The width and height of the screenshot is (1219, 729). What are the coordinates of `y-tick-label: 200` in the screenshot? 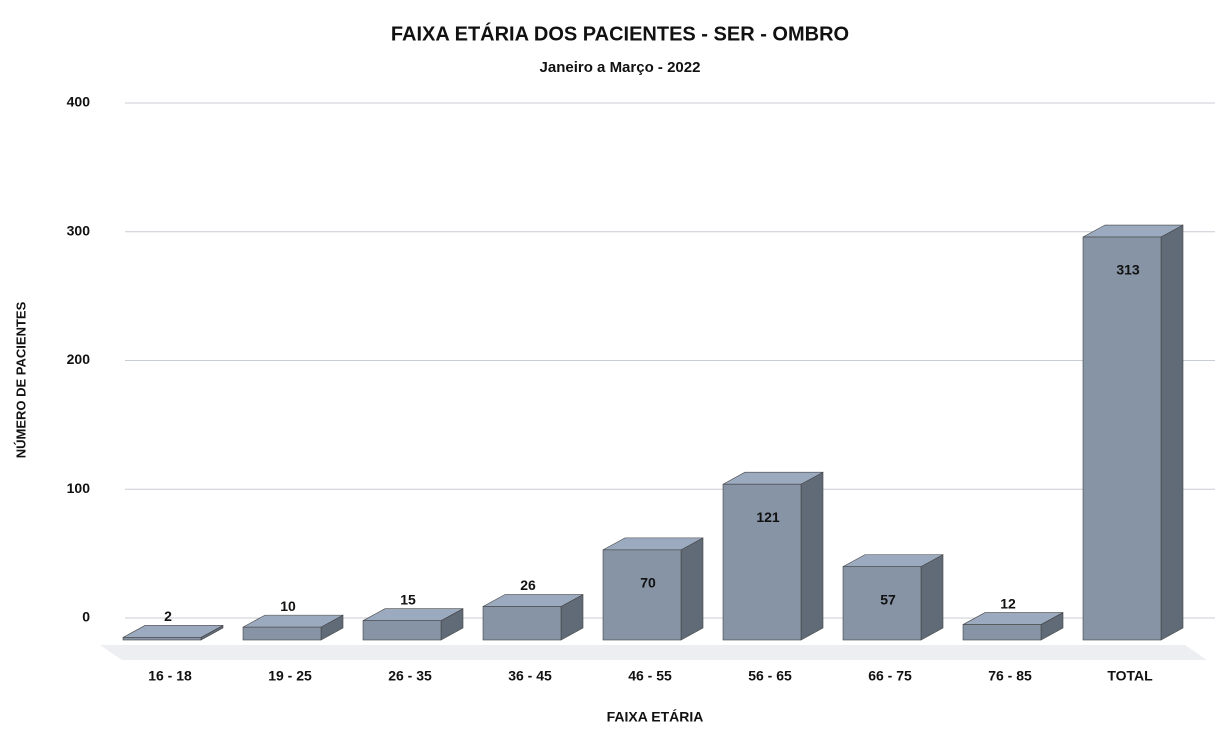 It's located at (79, 359).